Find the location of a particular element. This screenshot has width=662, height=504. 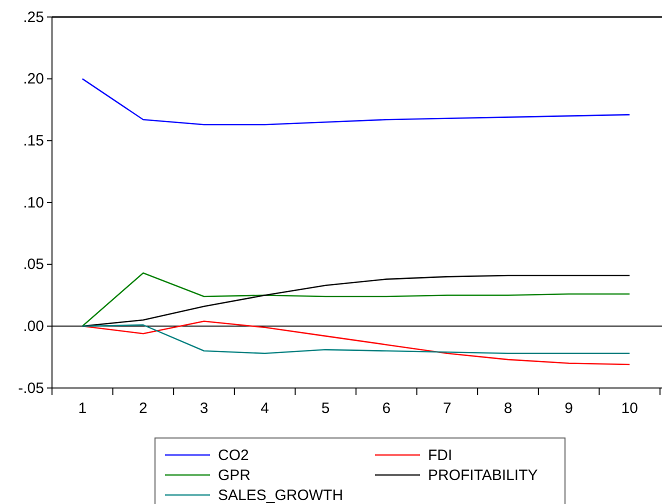

x-tick-label: 6 is located at coordinates (386, 408).